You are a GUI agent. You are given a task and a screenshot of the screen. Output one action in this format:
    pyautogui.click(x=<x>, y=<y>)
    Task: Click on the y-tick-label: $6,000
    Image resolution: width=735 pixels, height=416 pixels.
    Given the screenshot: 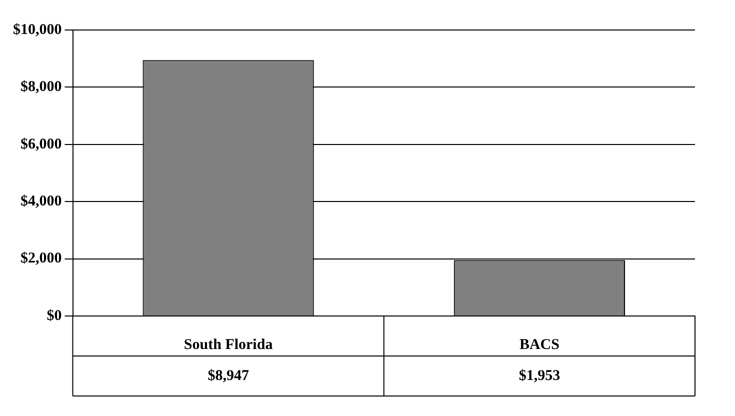 What is the action you would take?
    pyautogui.click(x=41, y=144)
    